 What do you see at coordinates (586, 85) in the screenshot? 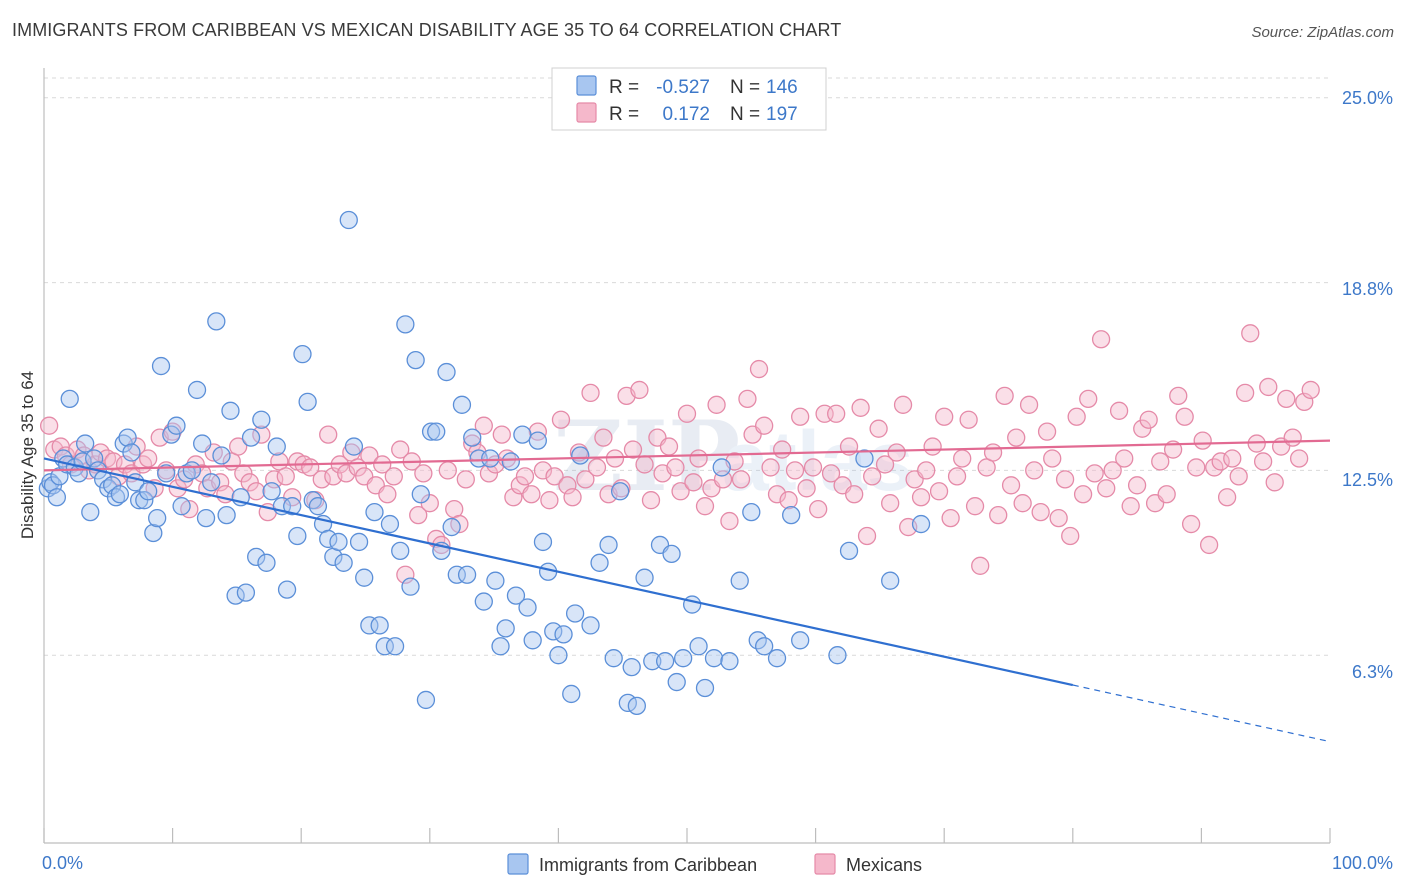
I see `legend-swatch-caribbean` at bounding box center [586, 85].